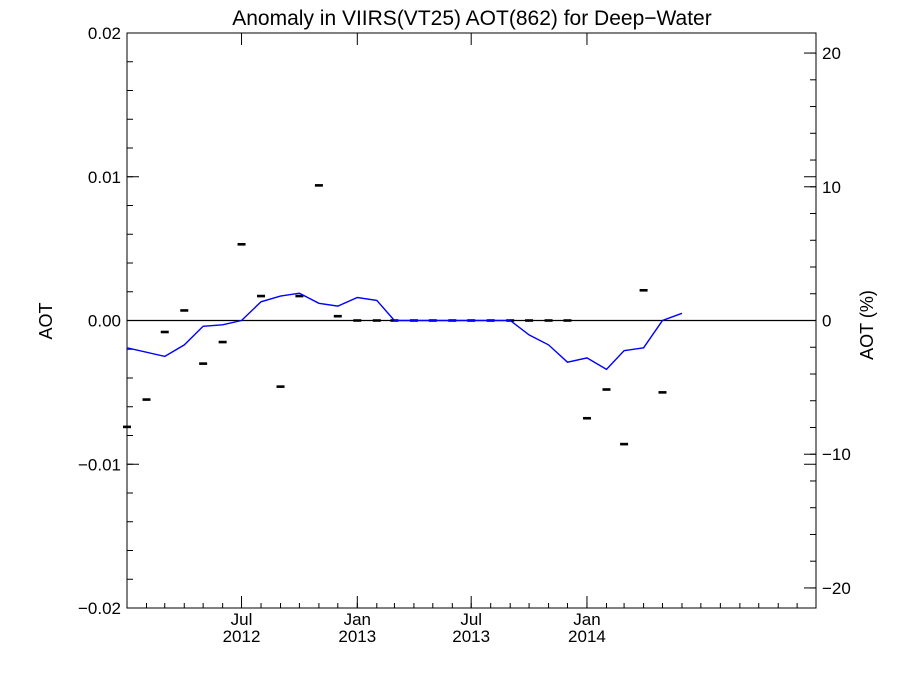  I want to click on y-tick-label: −0.01, so click(99, 464).